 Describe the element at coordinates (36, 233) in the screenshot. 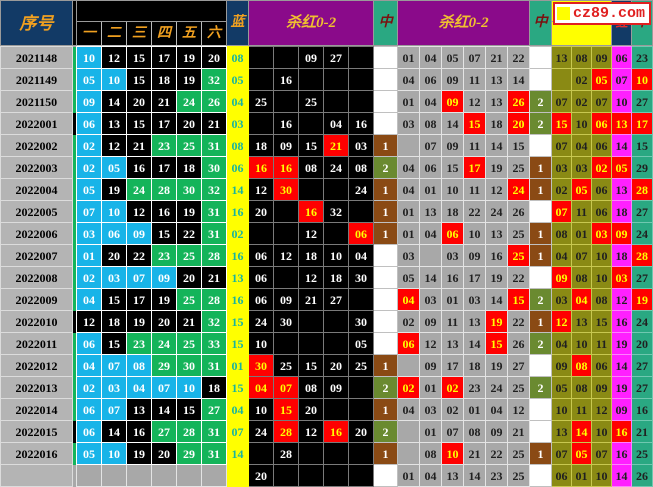

I see `row-sequence-number: 2022006` at that location.